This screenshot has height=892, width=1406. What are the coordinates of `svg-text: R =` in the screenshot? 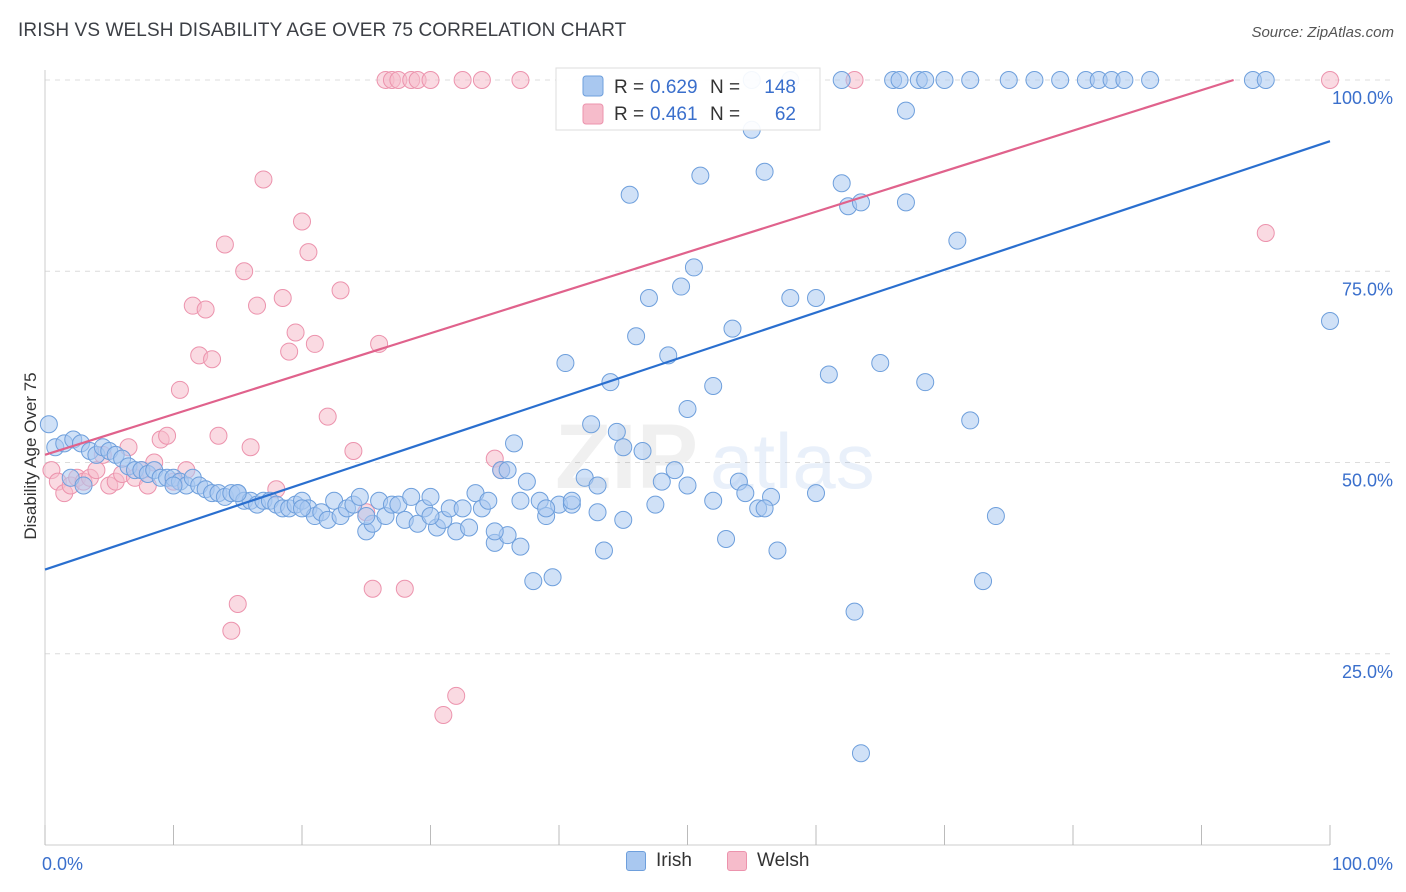 It's located at (629, 87).